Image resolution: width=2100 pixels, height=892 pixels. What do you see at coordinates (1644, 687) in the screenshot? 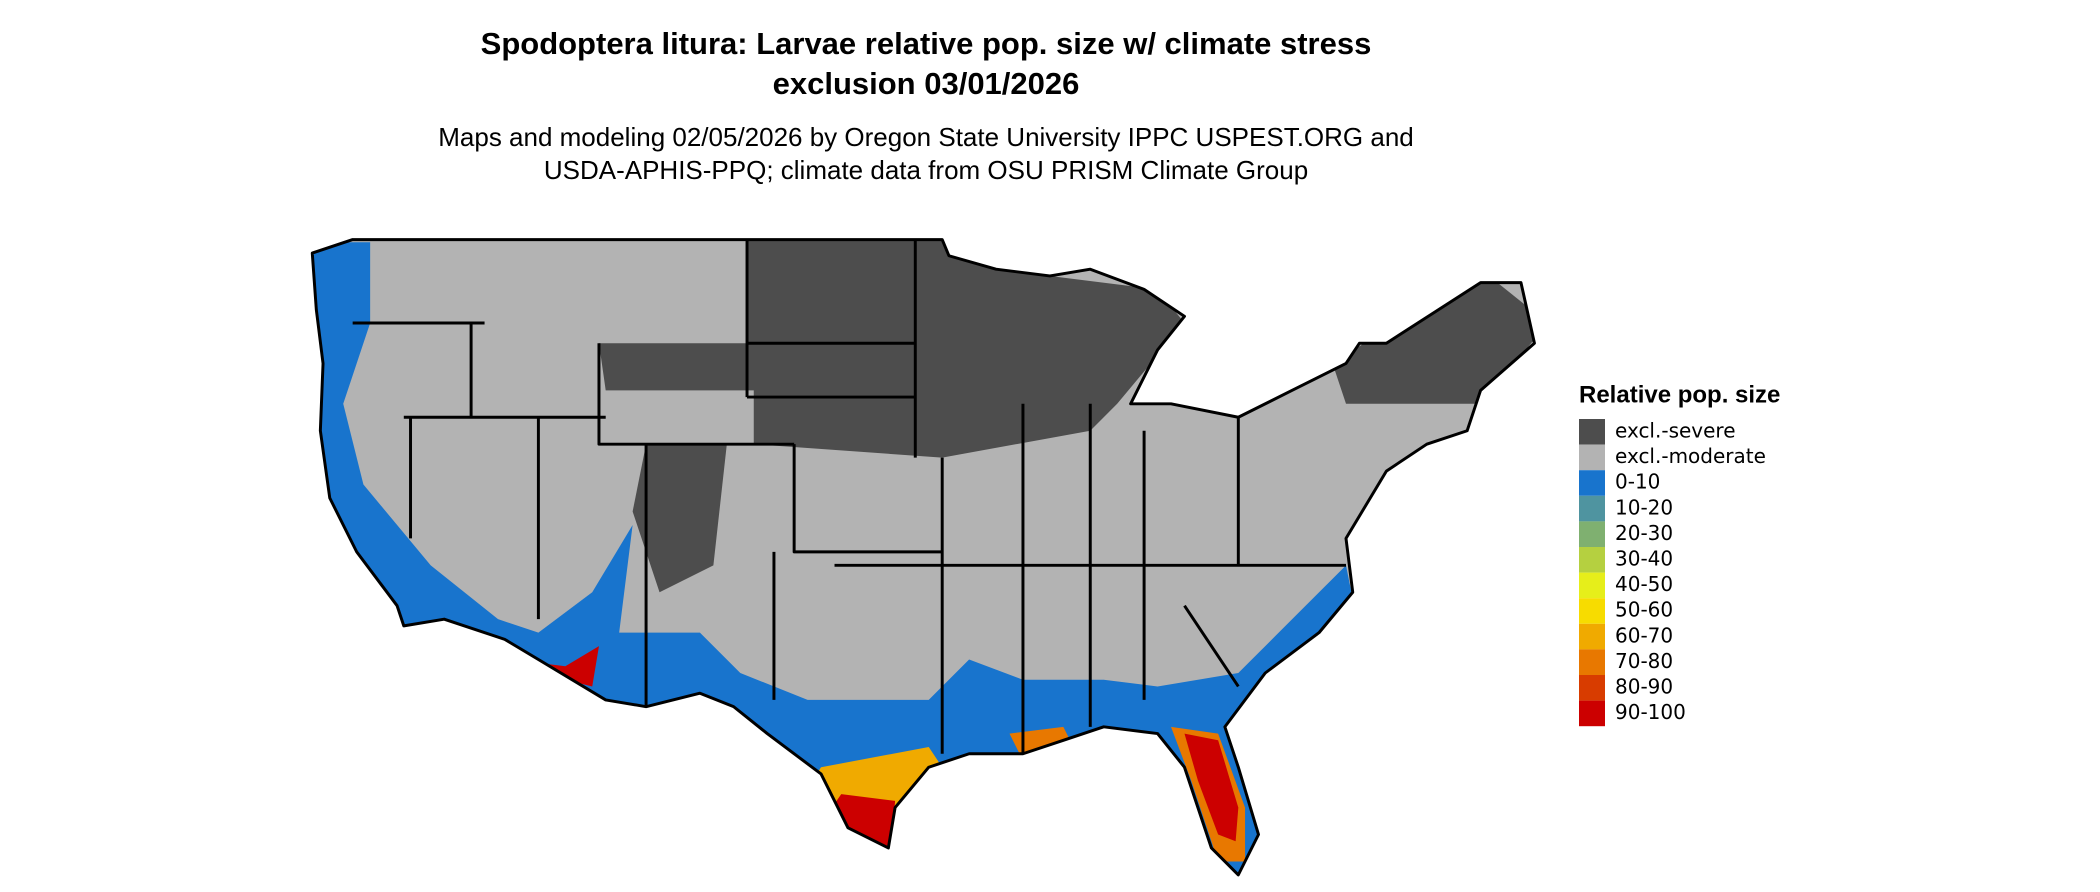
I see `legend-label: 80-90` at bounding box center [1644, 687].